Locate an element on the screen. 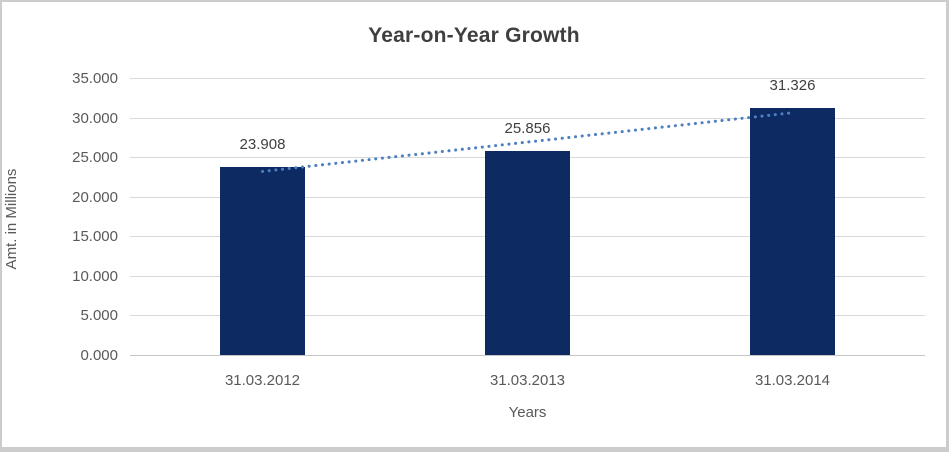 This screenshot has width=949, height=452. y-tick-label: 10.000 is located at coordinates (95, 276).